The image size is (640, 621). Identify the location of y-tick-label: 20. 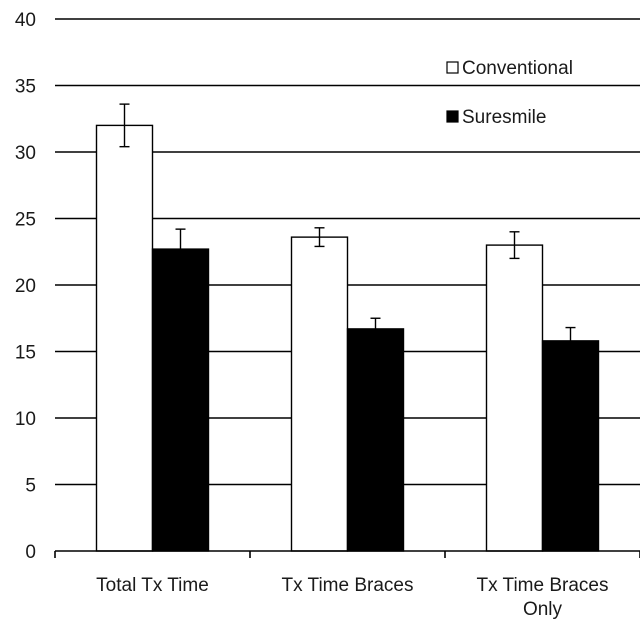
(25, 286).